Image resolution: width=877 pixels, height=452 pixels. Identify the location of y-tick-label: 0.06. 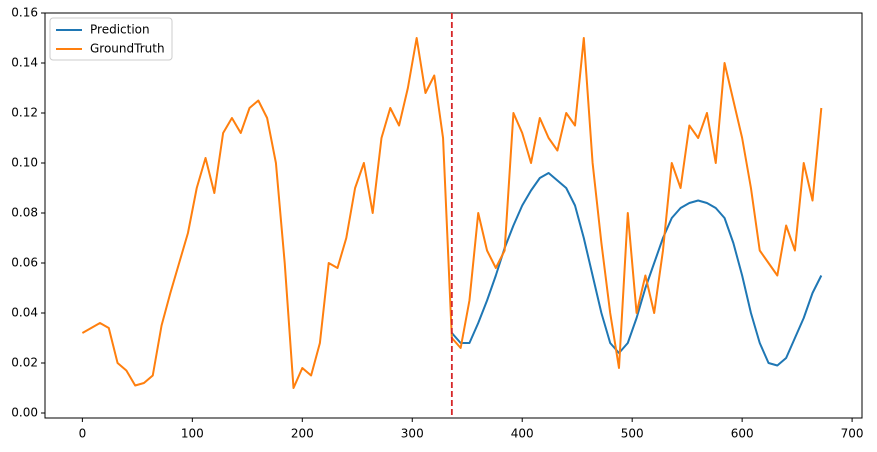
(24, 263).